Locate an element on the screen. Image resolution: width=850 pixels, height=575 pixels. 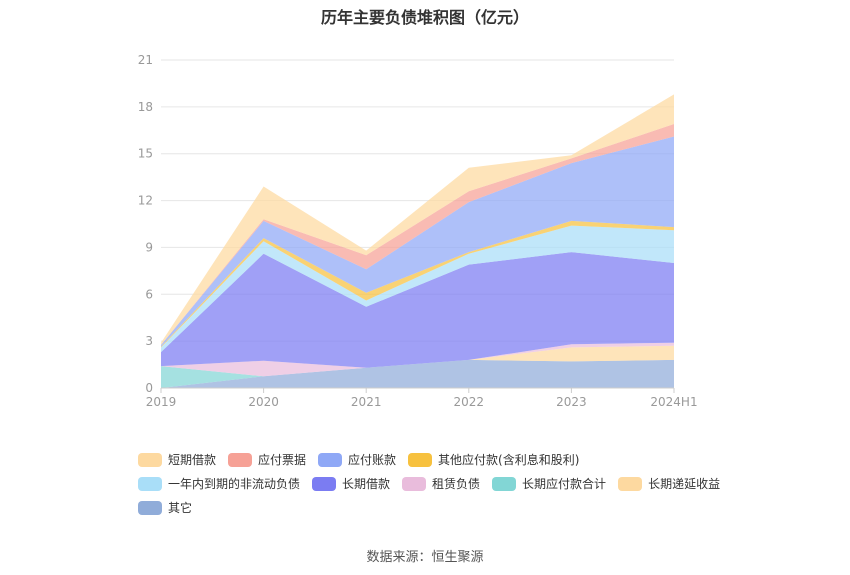
legend-row: 一年内到期的非流动负债 长期借款 租赁负债 长期应付款合计 长期递延收益 is located at coordinates (435, 484).